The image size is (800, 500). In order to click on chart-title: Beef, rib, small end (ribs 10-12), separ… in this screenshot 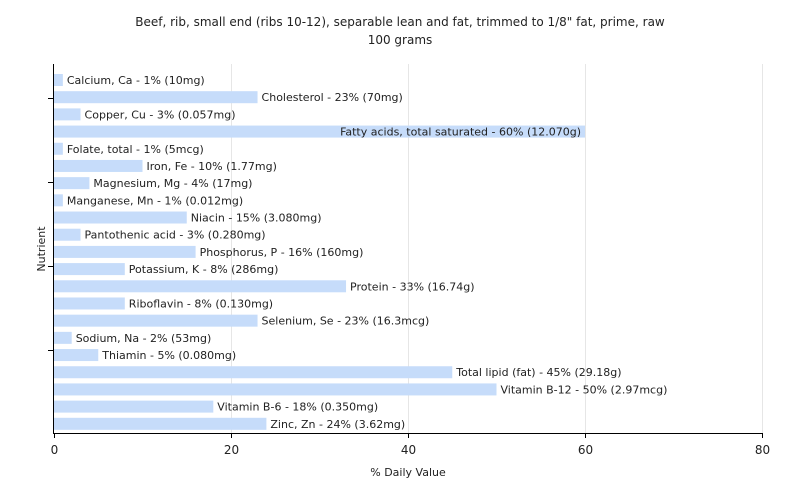, I will do `click(400, 22)`.